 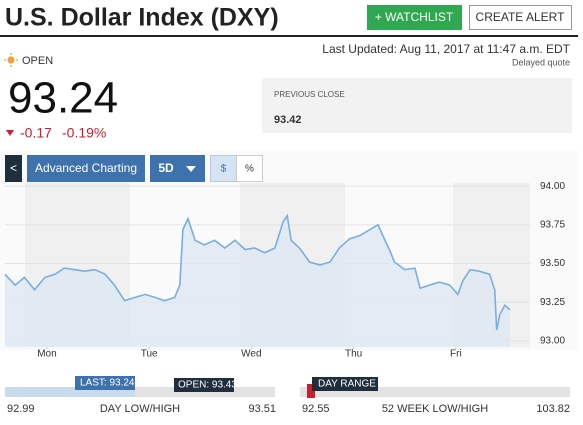 I want to click on day-range-fill, so click(x=70, y=392).